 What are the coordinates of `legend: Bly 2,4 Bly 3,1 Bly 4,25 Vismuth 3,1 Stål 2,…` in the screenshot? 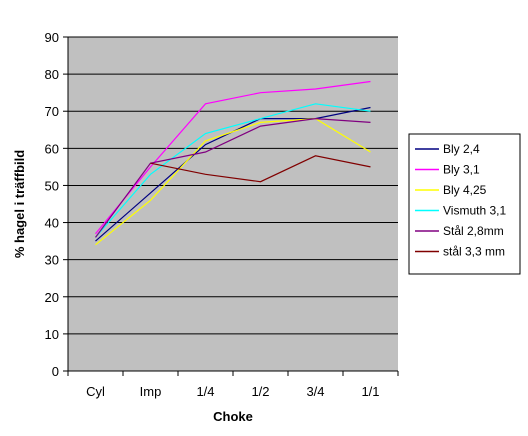 It's located at (464, 204).